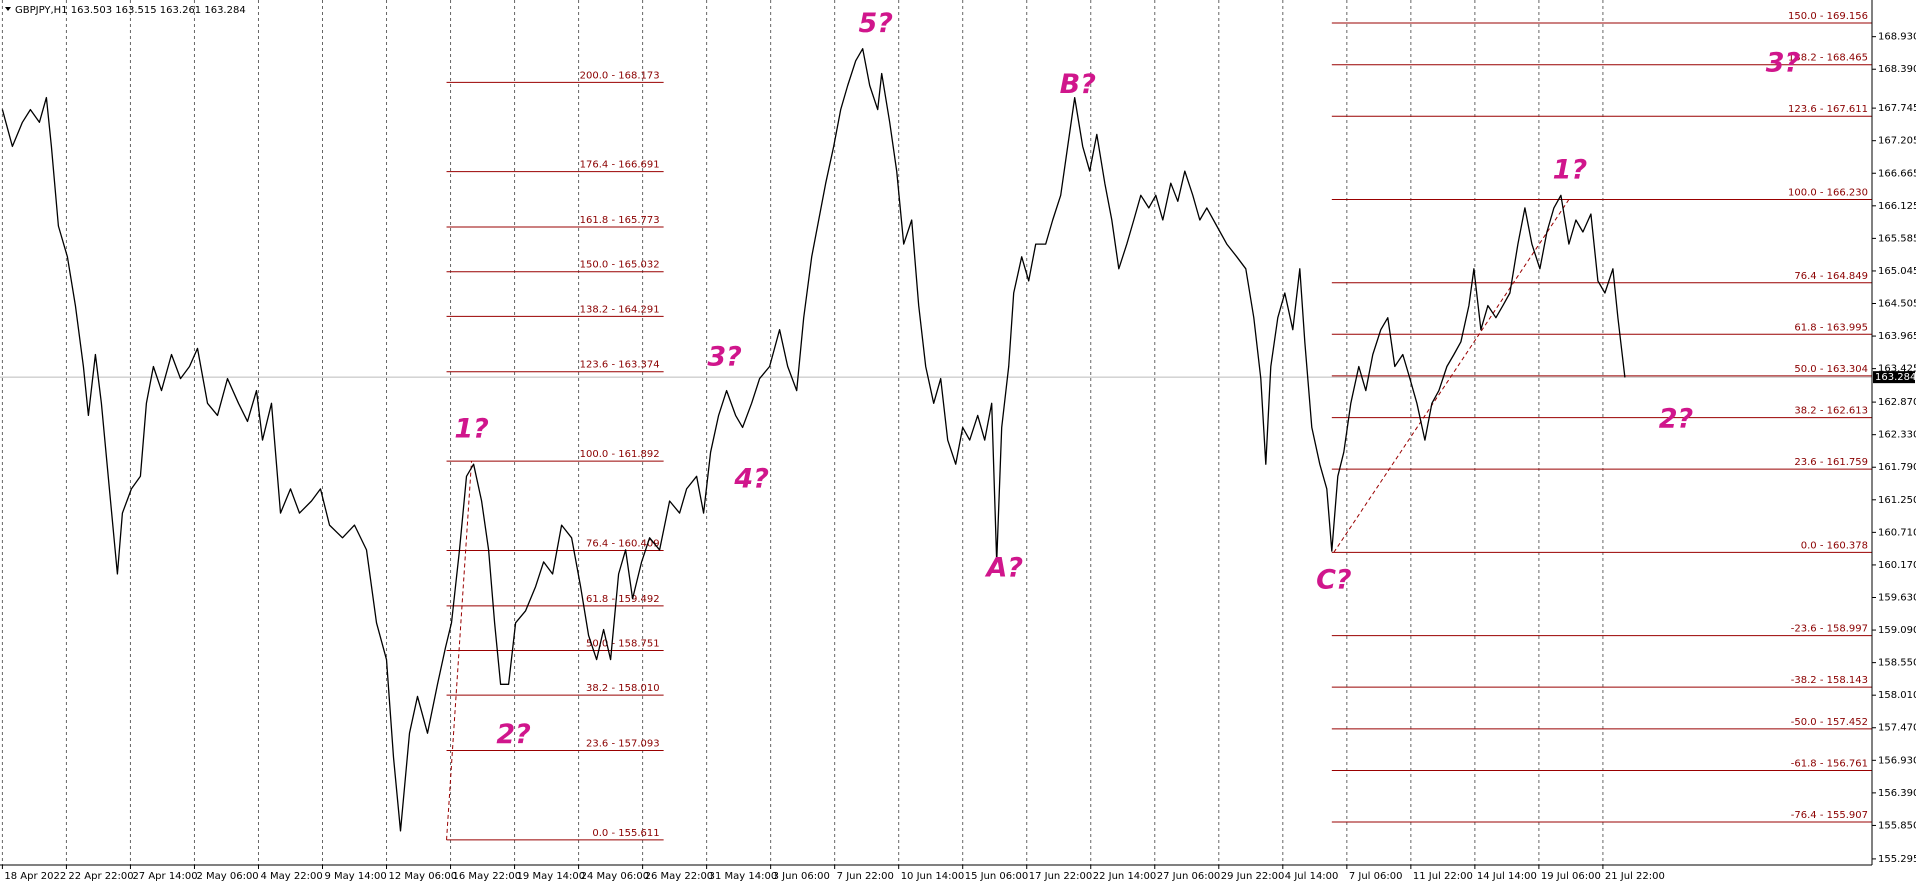 This screenshot has width=1916, height=885. Describe the element at coordinates (1189, 876) in the screenshot. I see `x-tick-label: 27 Jun 06:00` at that location.